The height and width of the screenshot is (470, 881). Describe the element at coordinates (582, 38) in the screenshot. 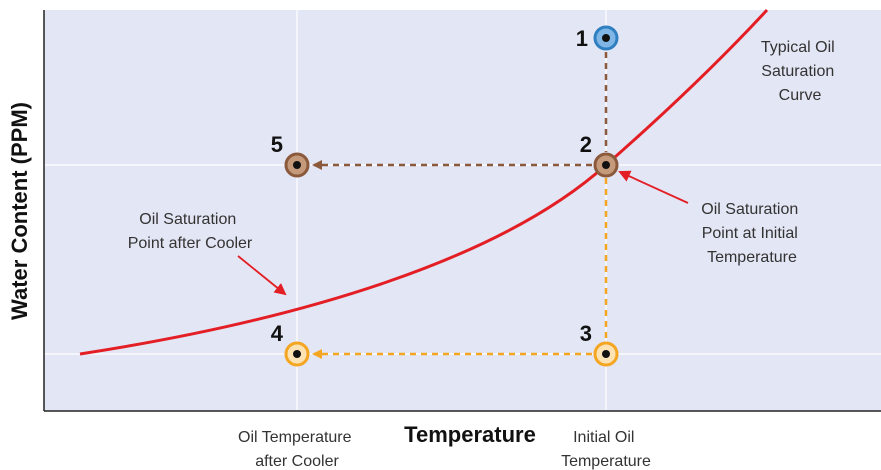

I see `point-1-label: 1` at that location.